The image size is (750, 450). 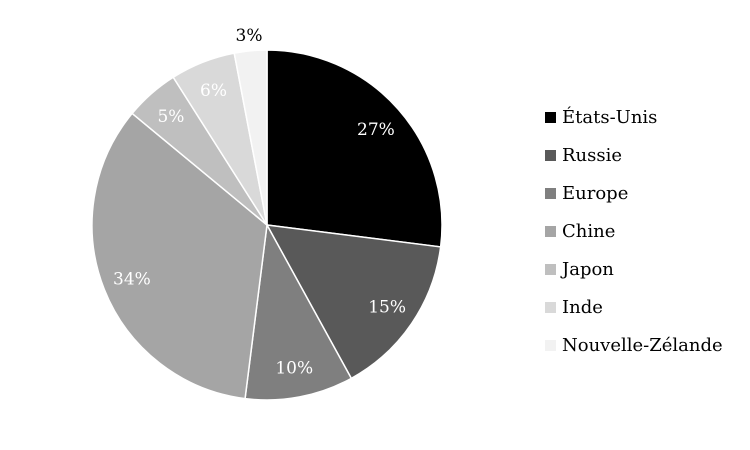 I want to click on legend-label: Europe, so click(x=595, y=193).